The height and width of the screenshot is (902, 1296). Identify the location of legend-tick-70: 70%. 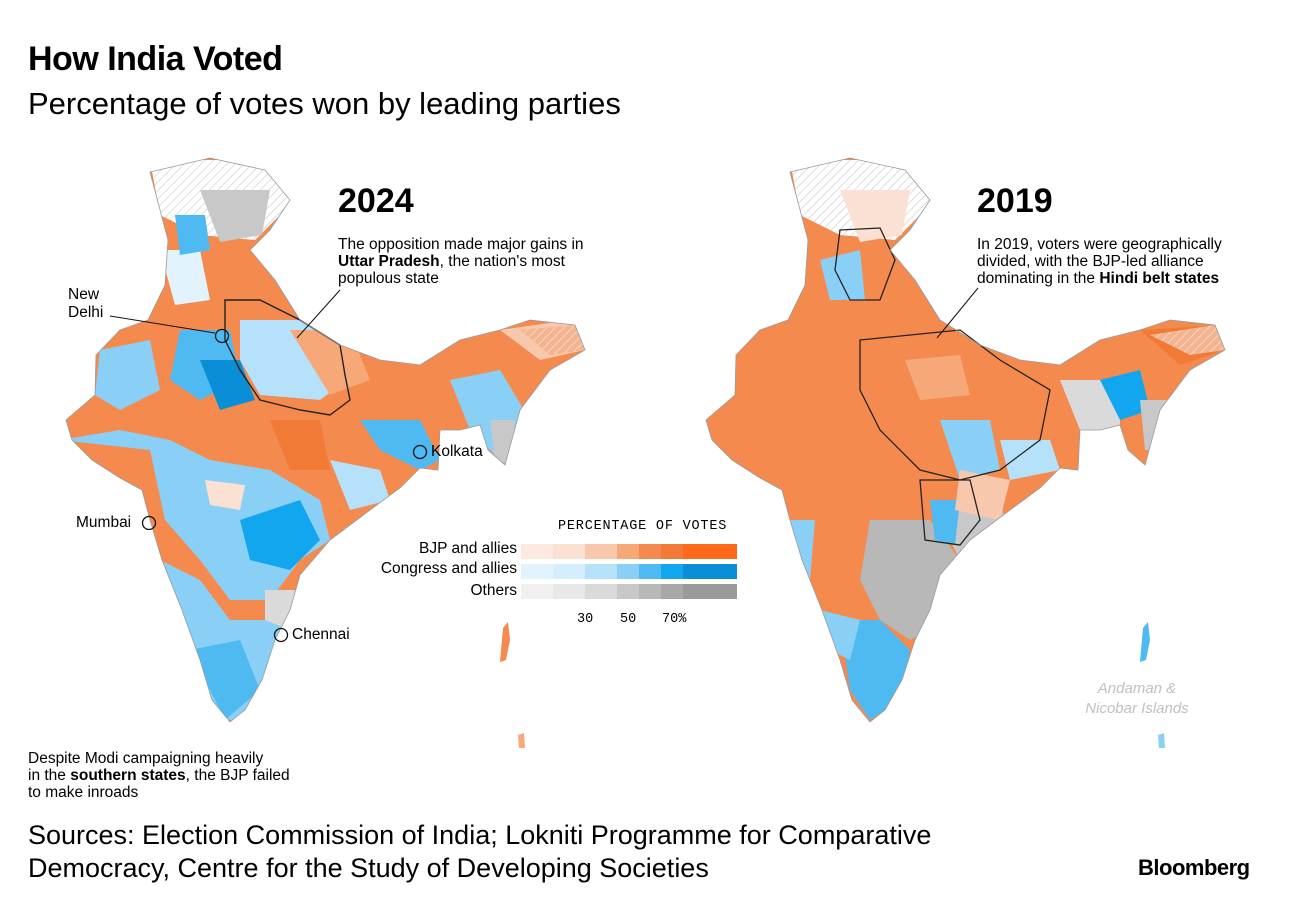
(674, 619).